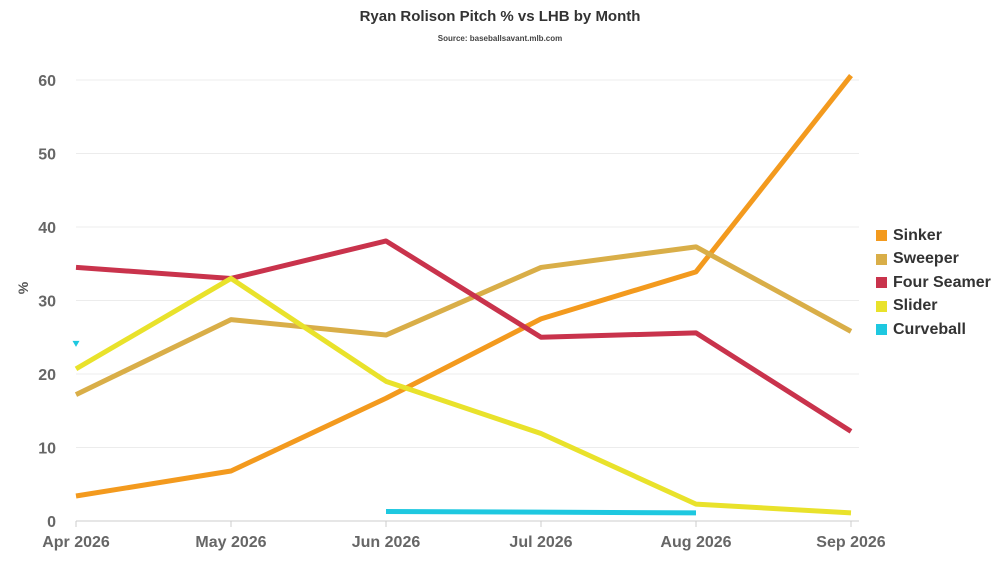 The height and width of the screenshot is (563, 1000). What do you see at coordinates (500, 16) in the screenshot?
I see `chart-title: Ryan Rolison Pitch % vs LHB by Month` at bounding box center [500, 16].